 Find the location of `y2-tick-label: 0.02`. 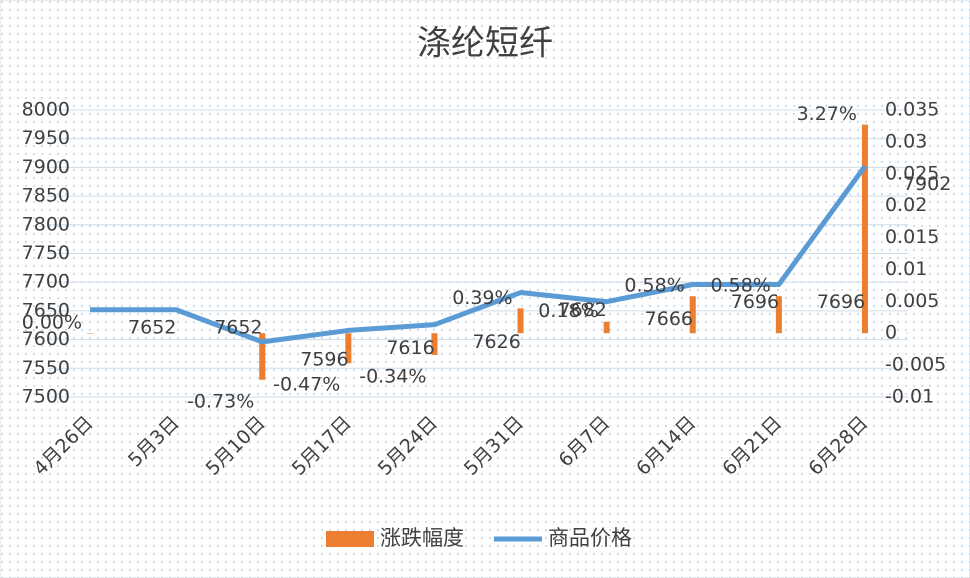

y2-tick-label: 0.02 is located at coordinates (906, 205).